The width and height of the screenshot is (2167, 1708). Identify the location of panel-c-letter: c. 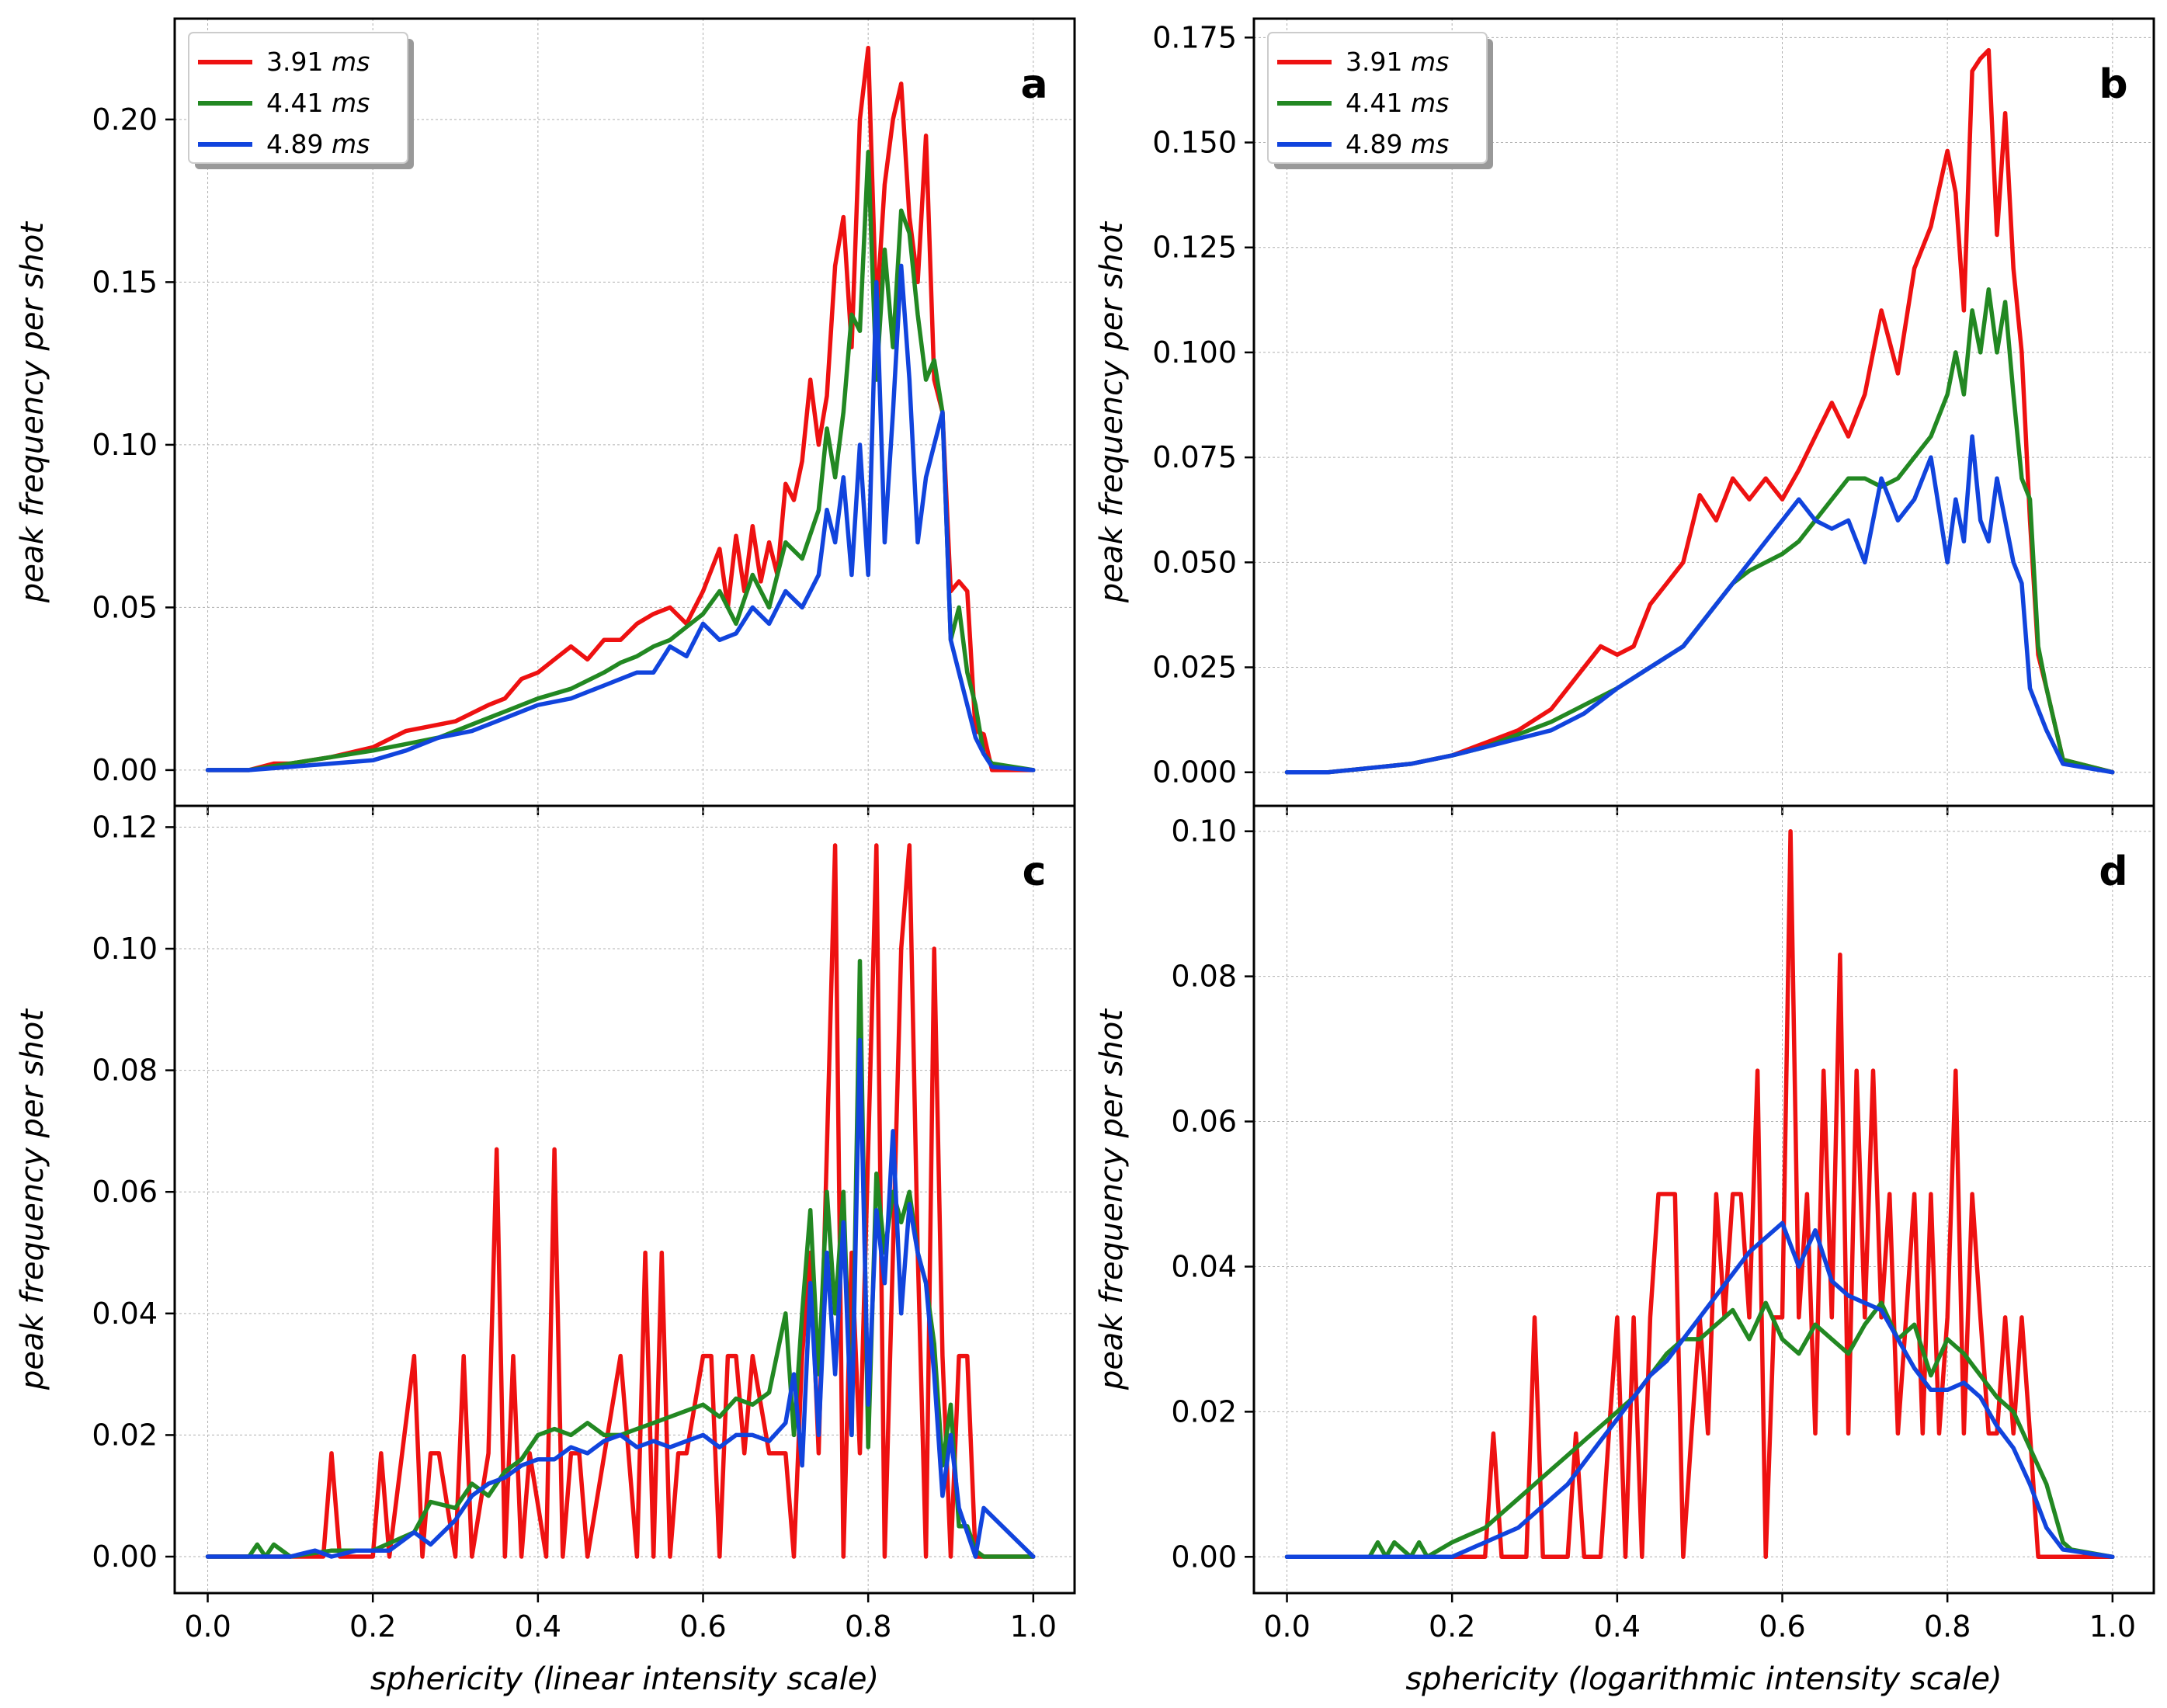
(1035, 872).